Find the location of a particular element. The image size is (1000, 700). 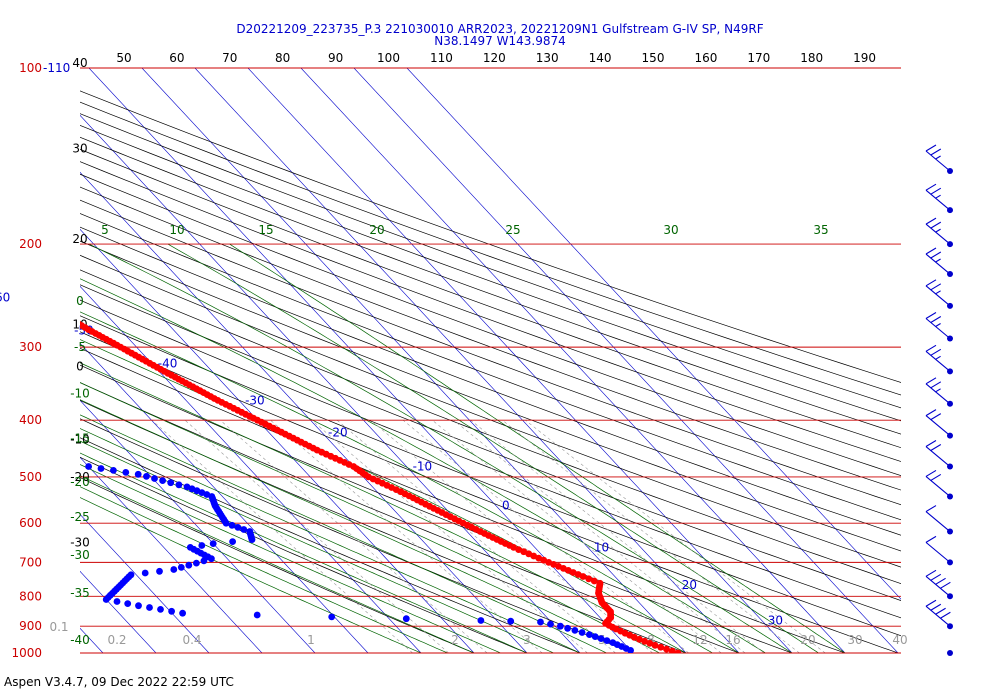

moist-adiabat-label: 10 is located at coordinates (176, 230).